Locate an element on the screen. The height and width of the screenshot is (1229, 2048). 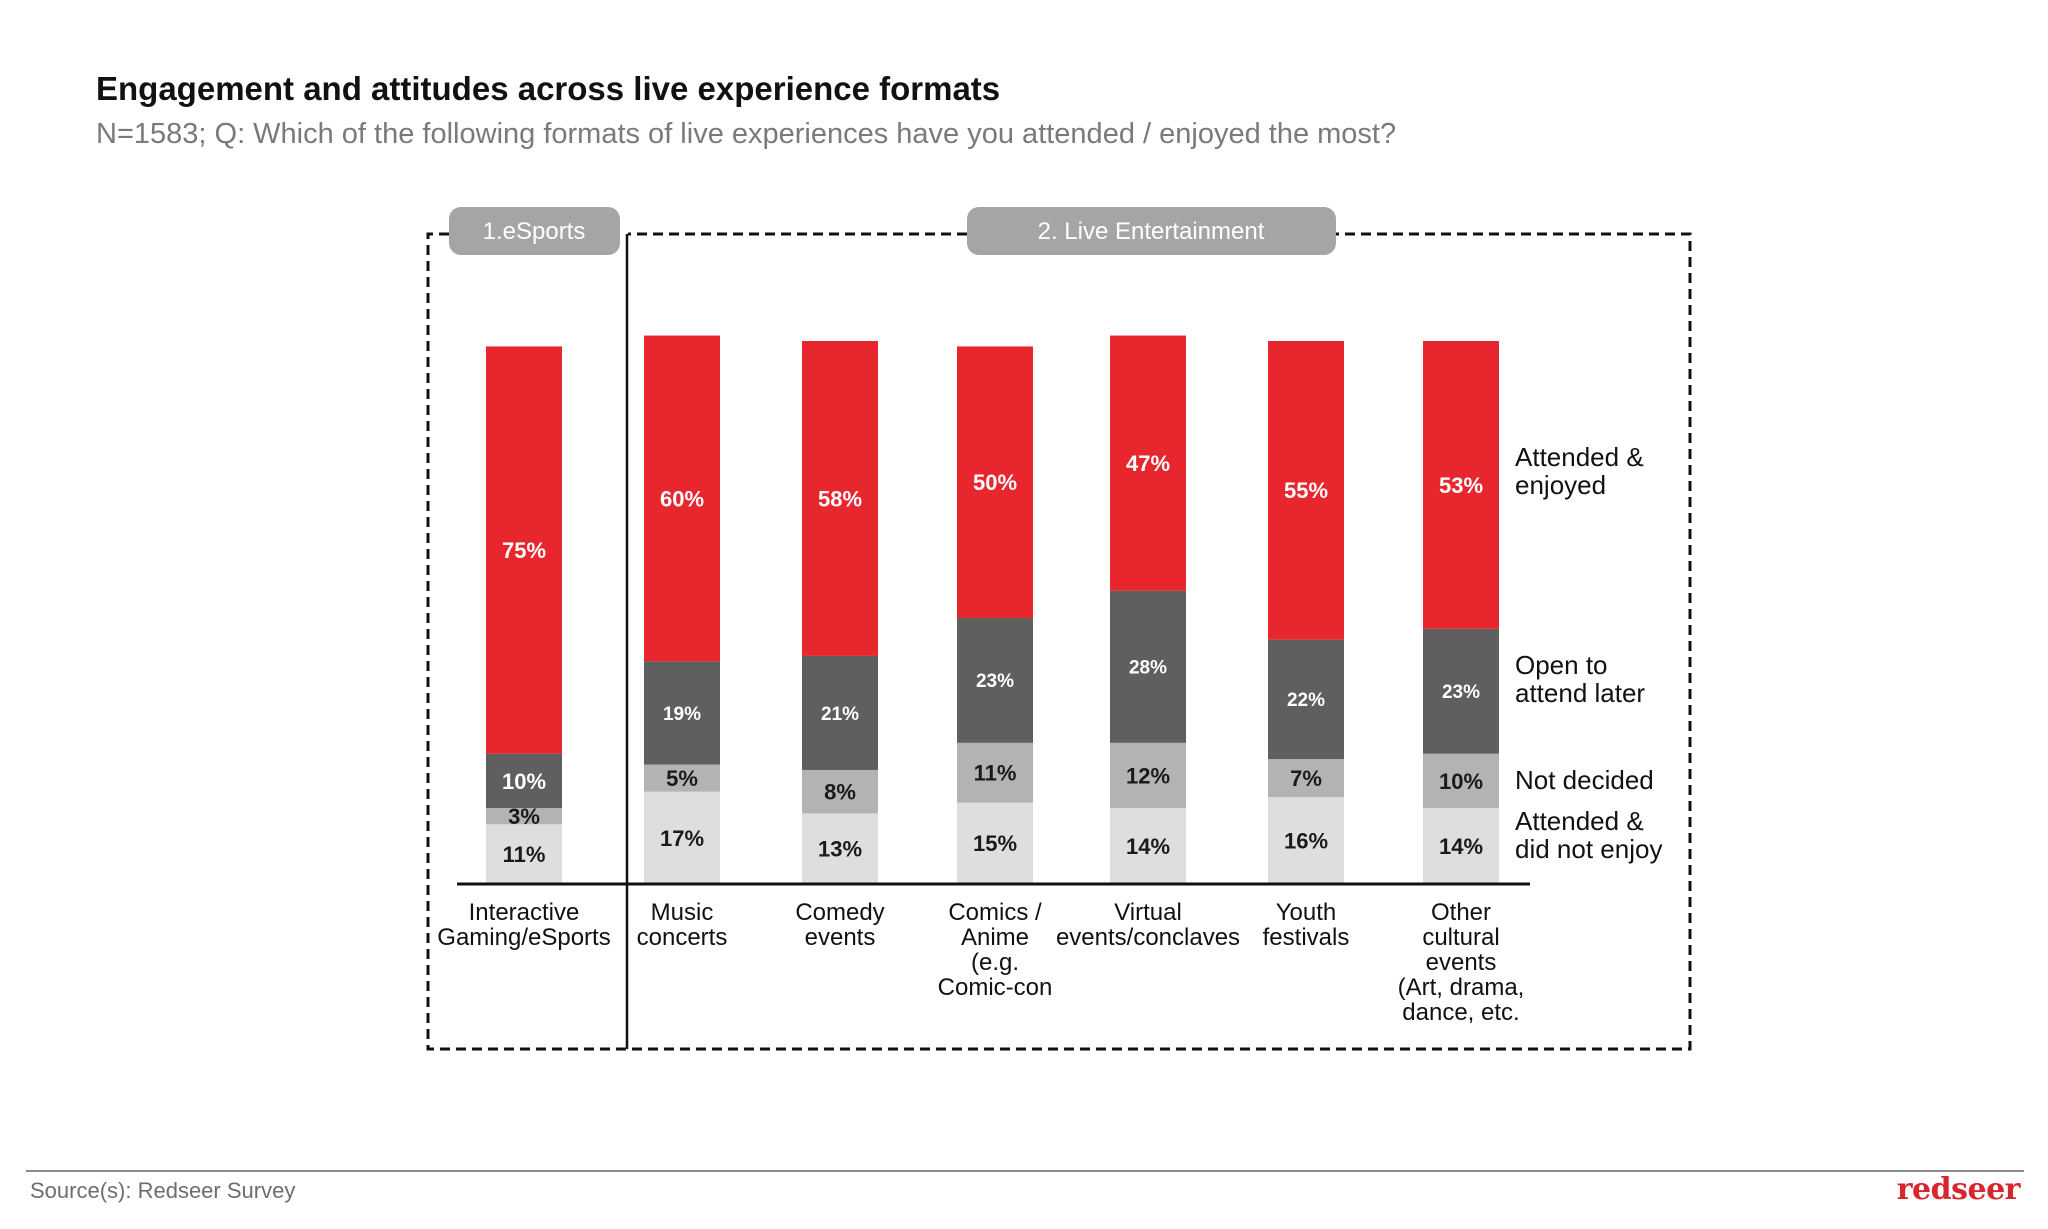
label-attended_enjoyed-virtual: 47% is located at coordinates (1148, 463).